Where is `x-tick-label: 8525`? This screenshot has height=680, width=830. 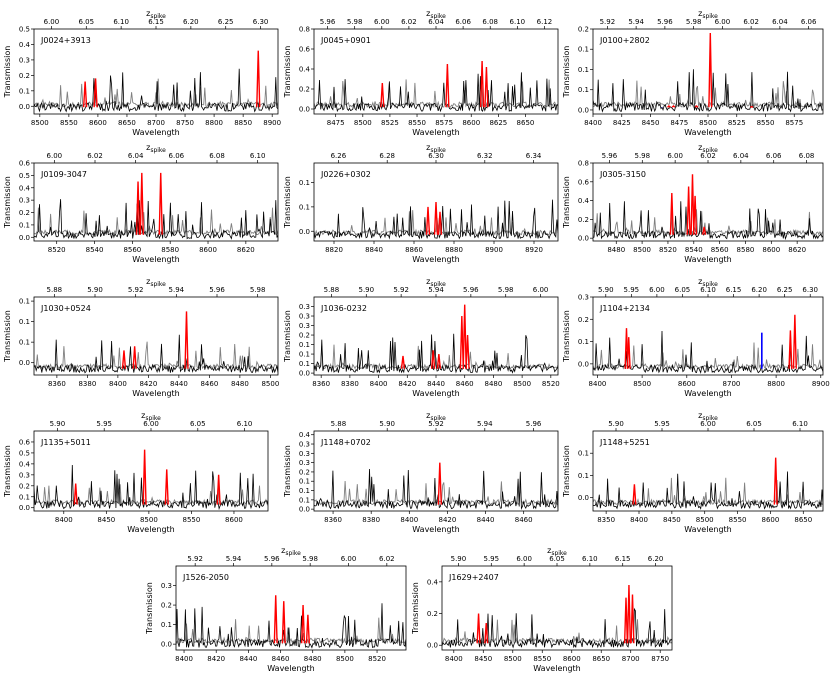
x-tick-label: 8525 is located at coordinates (737, 123).